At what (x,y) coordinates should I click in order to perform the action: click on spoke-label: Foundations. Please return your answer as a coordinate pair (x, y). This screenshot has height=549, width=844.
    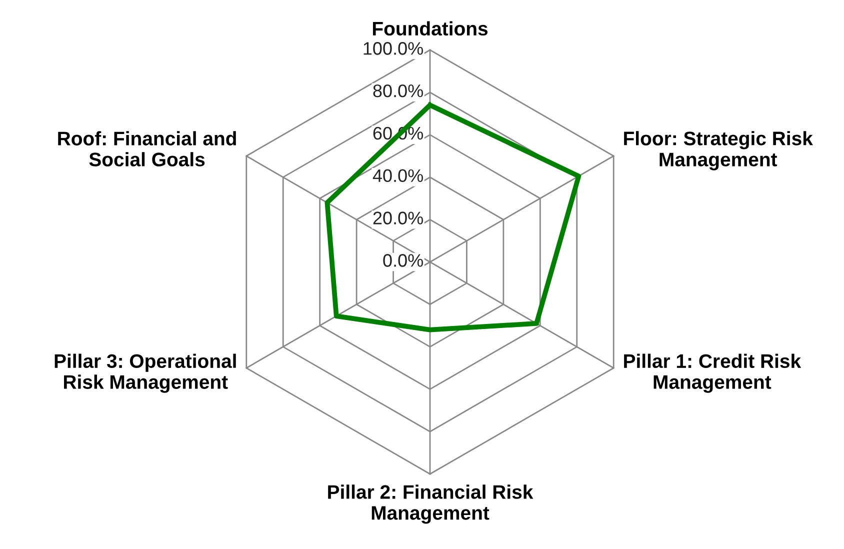
    Looking at the image, I should click on (430, 28).